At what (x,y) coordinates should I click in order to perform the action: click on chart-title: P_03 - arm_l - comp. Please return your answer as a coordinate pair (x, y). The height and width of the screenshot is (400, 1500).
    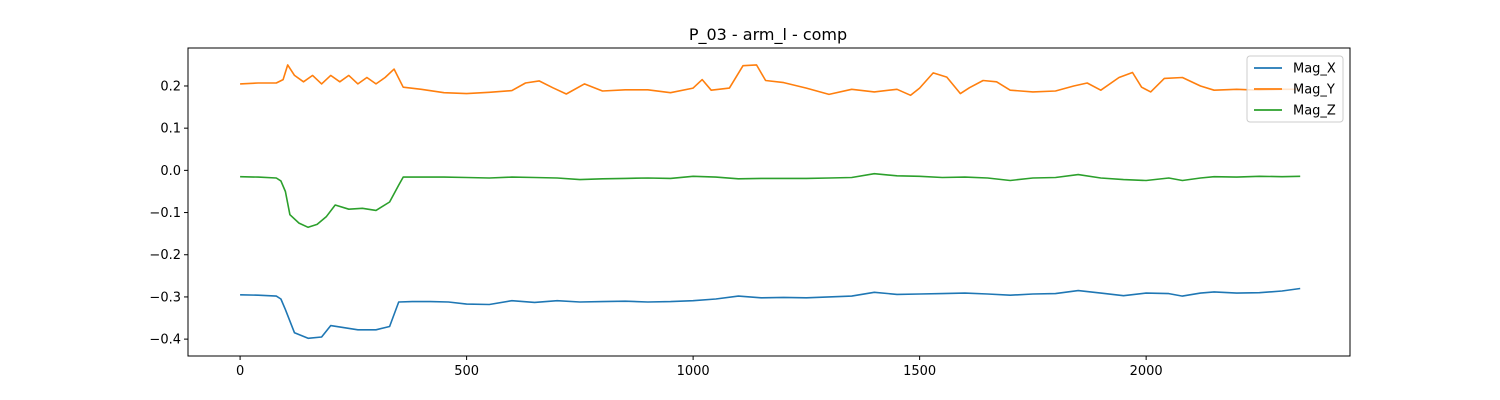
    Looking at the image, I should click on (768, 35).